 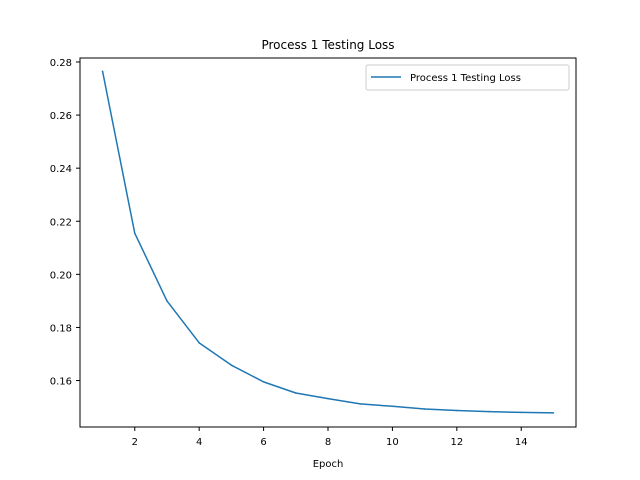 What do you see at coordinates (327, 45) in the screenshot?
I see `chart-title: Process 1 Testing Loss` at bounding box center [327, 45].